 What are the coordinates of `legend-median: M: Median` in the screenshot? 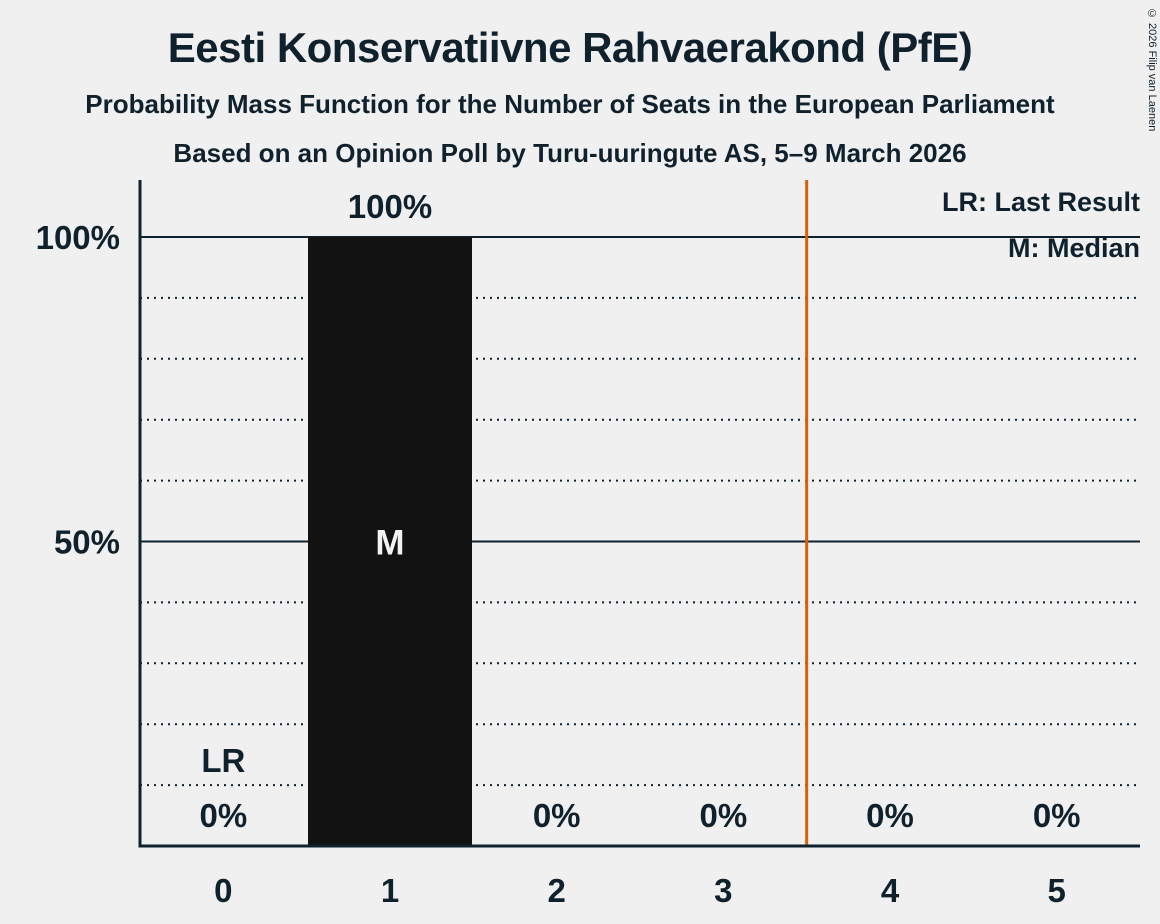 It's located at (1074, 248).